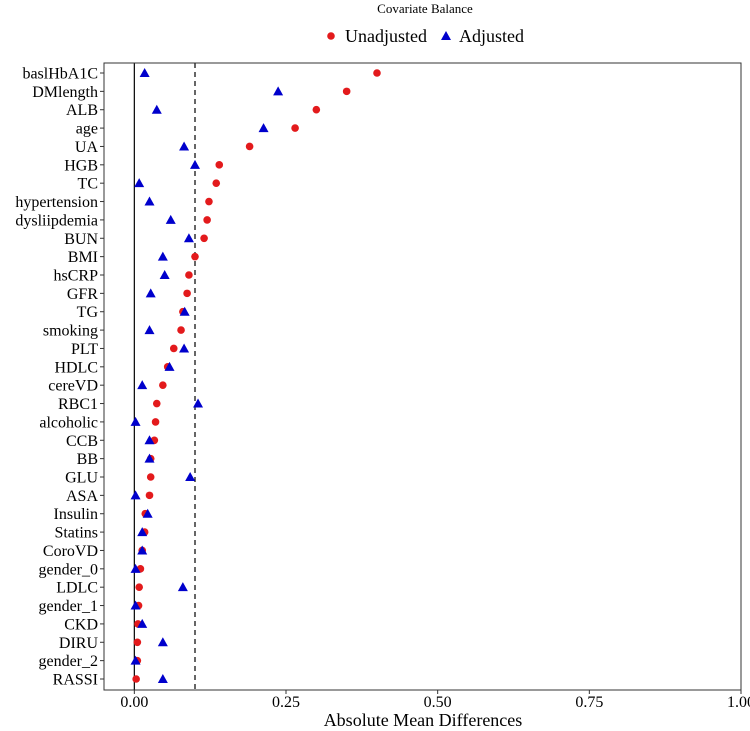 Image resolution: width=750 pixels, height=731 pixels. I want to click on legend: Unadjusted Adjusted, so click(425, 36).